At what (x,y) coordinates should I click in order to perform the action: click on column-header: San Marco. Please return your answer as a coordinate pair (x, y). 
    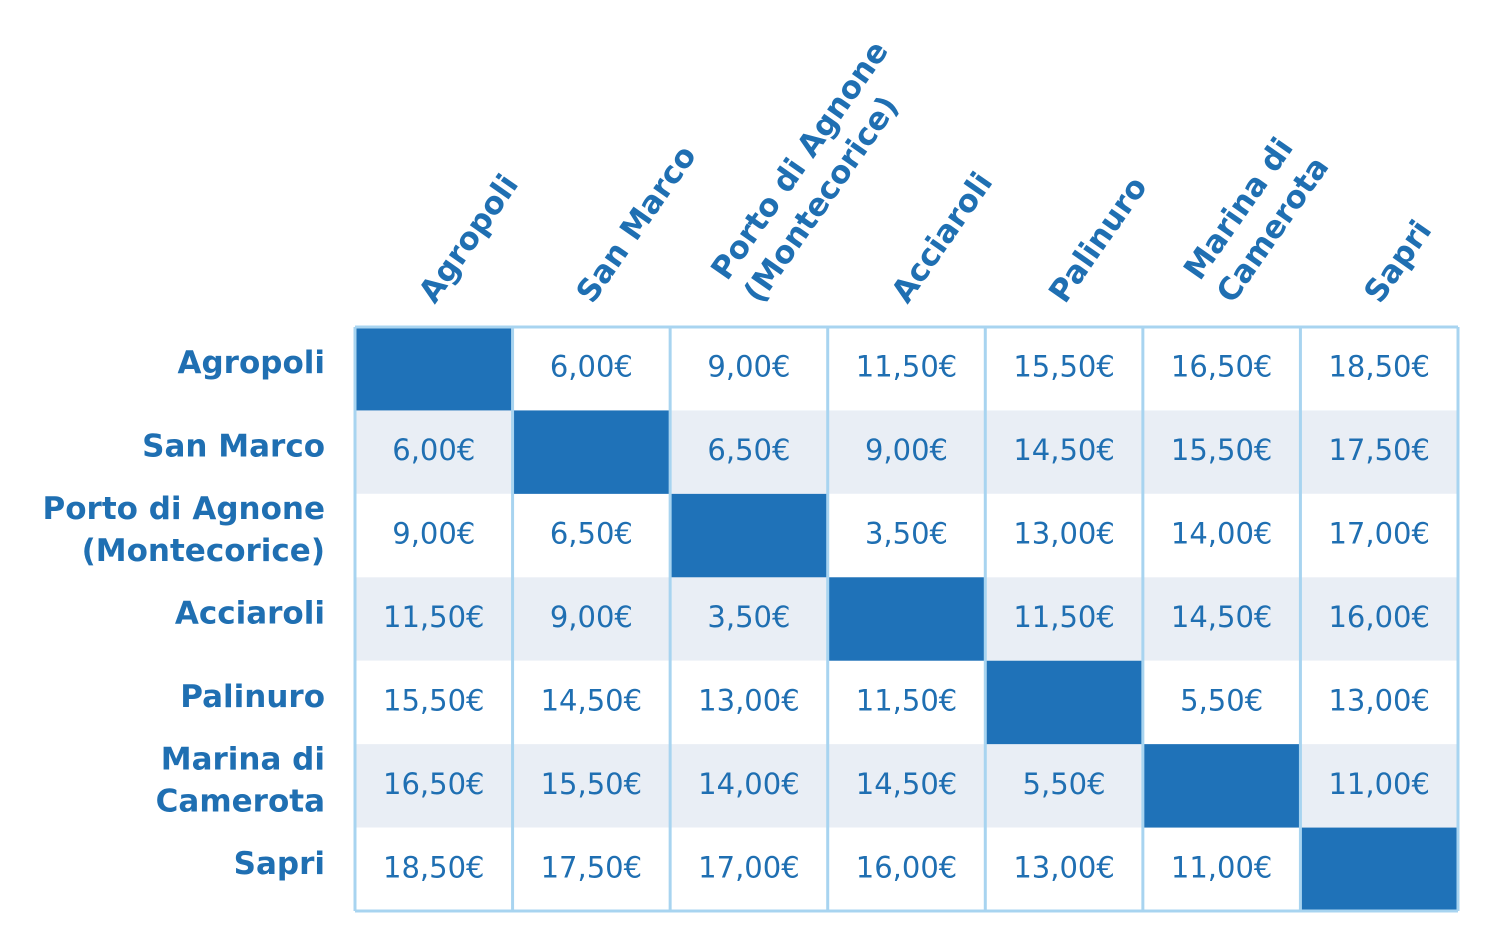
    Looking at the image, I should click on (636, 224).